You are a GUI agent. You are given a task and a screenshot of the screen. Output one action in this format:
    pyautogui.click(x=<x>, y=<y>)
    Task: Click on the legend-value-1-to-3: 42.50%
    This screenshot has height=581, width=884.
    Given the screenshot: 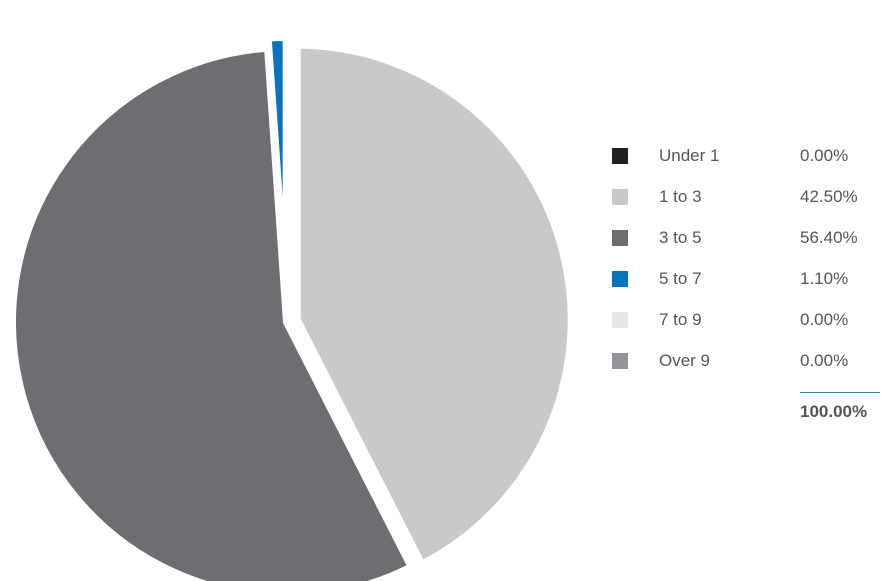 What is the action you would take?
    pyautogui.click(x=829, y=196)
    